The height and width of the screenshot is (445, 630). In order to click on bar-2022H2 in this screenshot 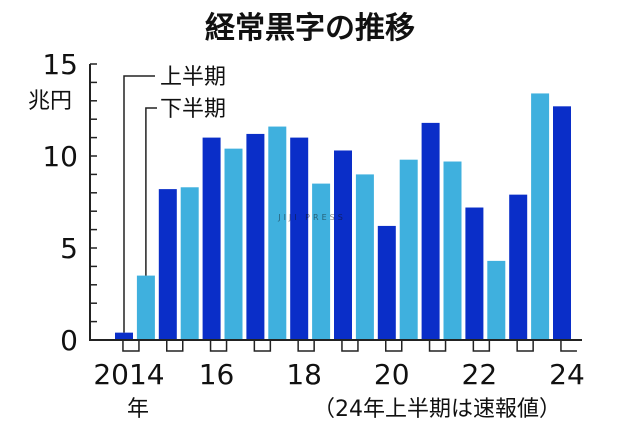, I will do `click(496, 300)`.